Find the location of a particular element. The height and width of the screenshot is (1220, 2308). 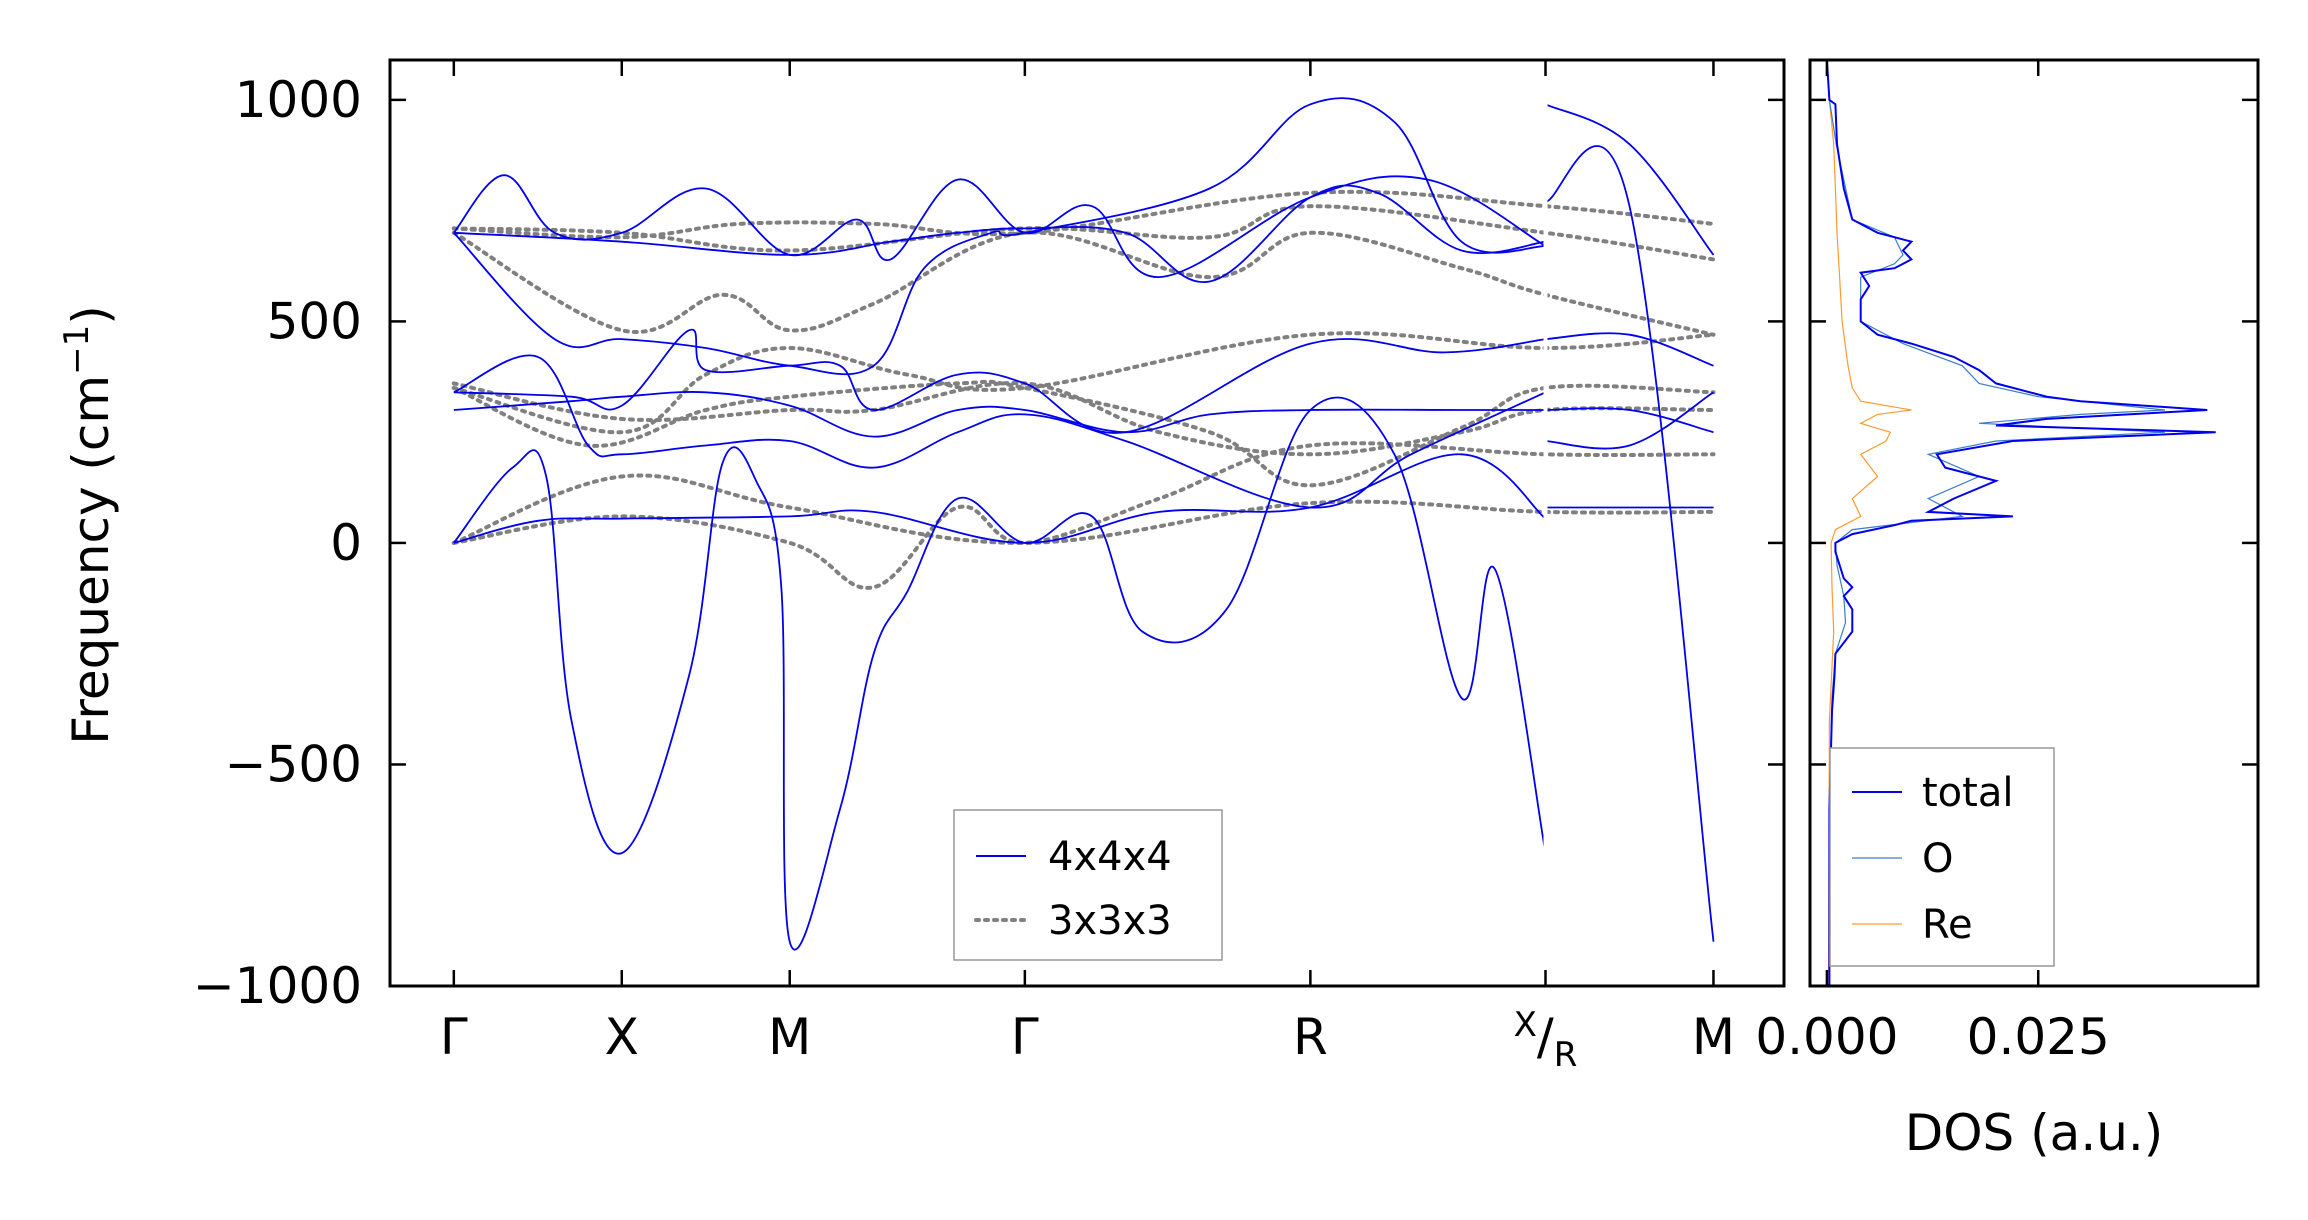

x-tick-label-lower: R is located at coordinates (1566, 1055).